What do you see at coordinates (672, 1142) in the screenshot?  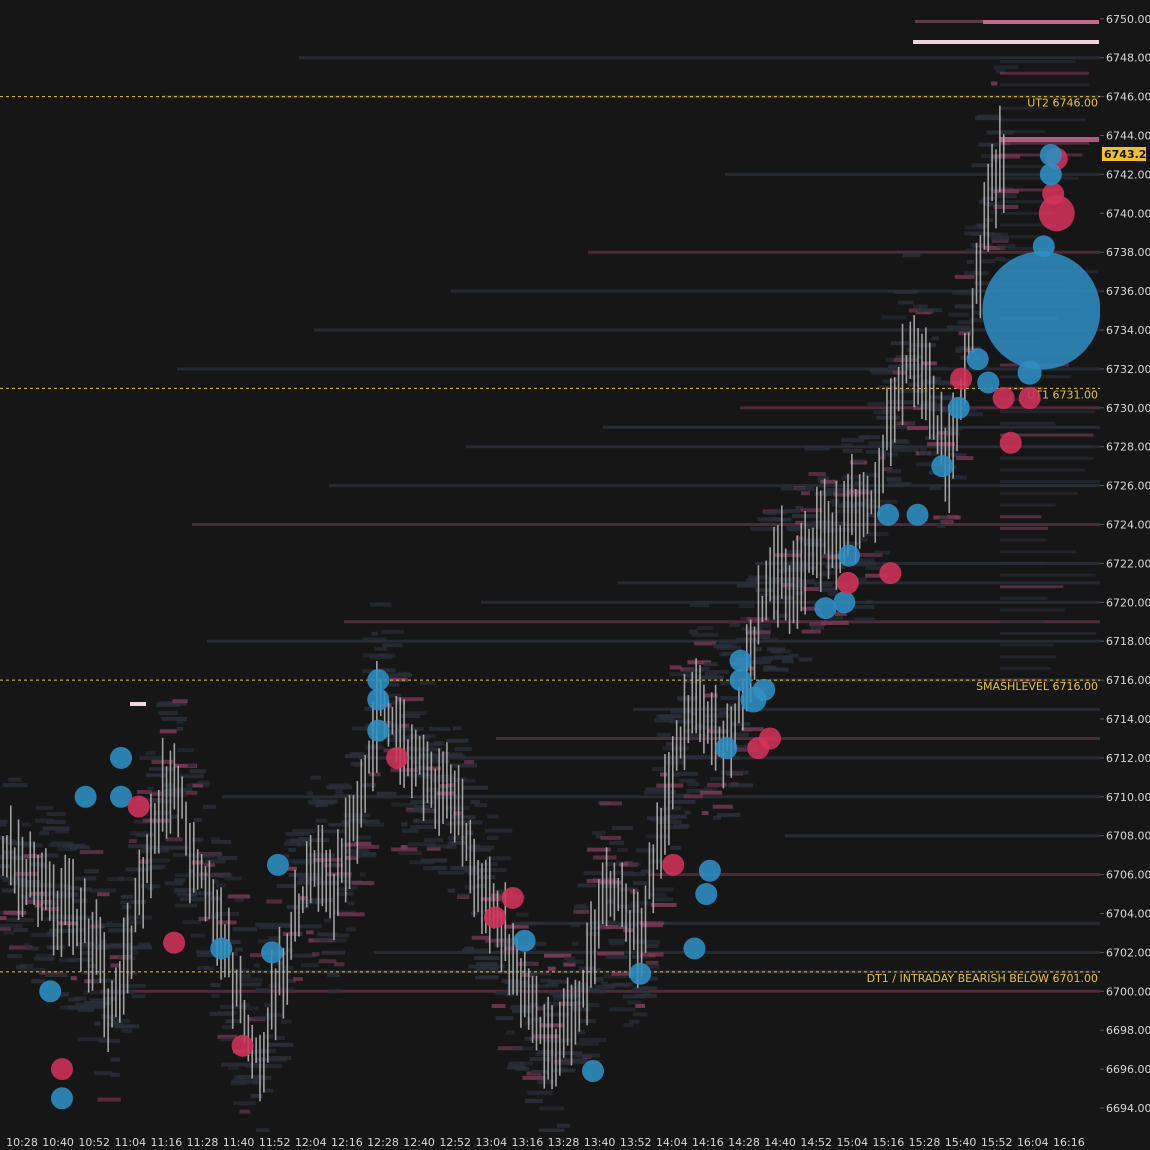 I see `x-tick-label: 14:04` at bounding box center [672, 1142].